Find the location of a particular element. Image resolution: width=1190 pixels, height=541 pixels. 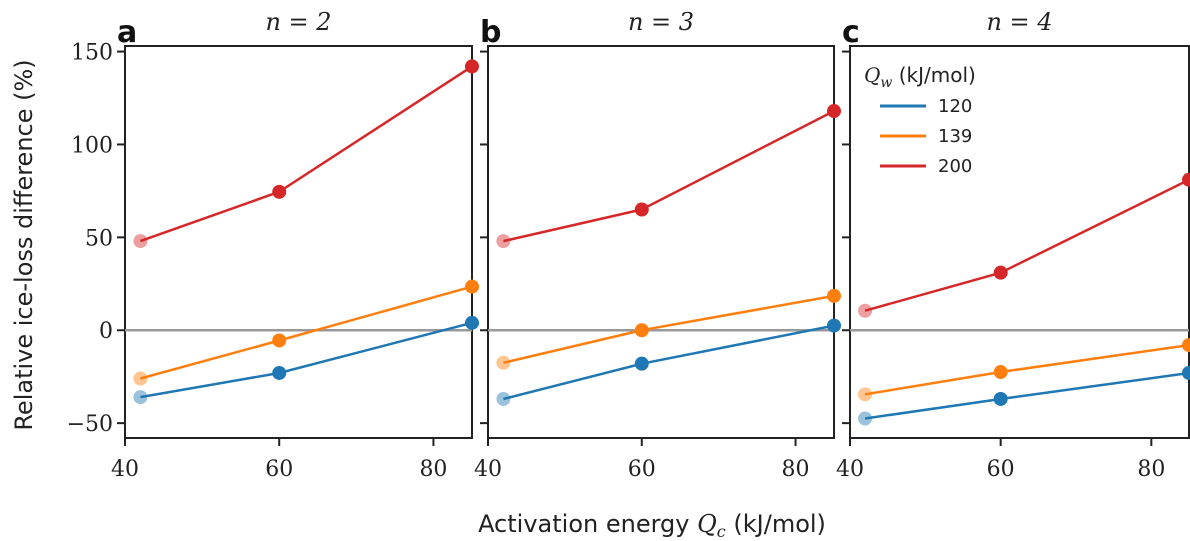

legend-entry-200: 200 is located at coordinates (955, 166).